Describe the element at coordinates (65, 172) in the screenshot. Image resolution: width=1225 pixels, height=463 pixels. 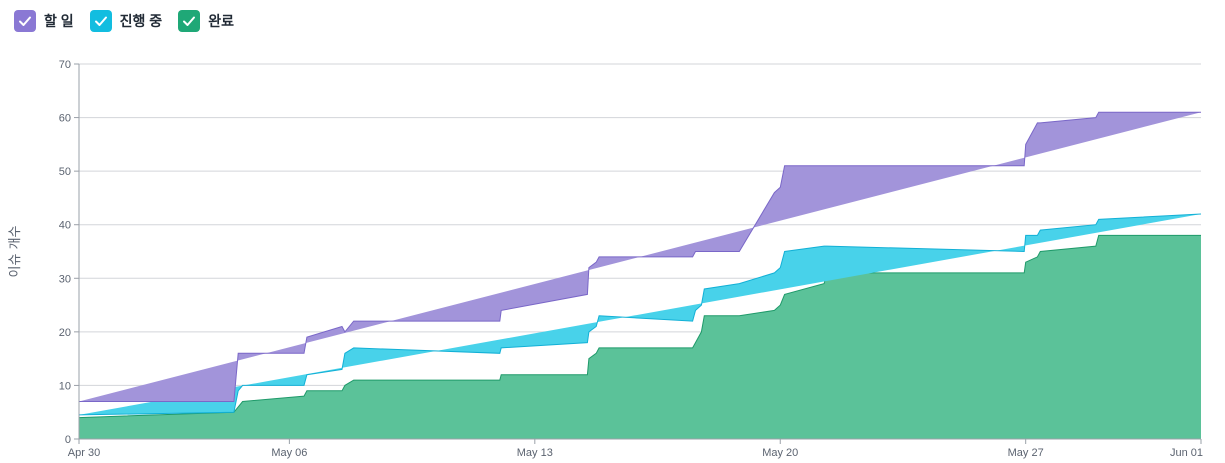
I see `y-tick-label: 50` at that location.